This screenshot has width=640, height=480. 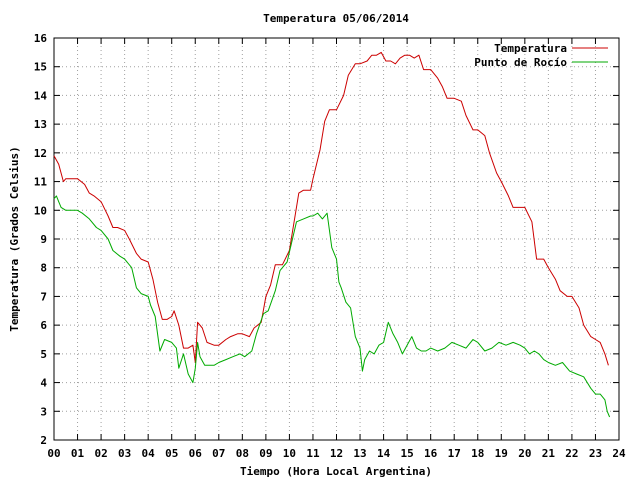 I want to click on y-tick-label: 12, so click(x=40, y=153).